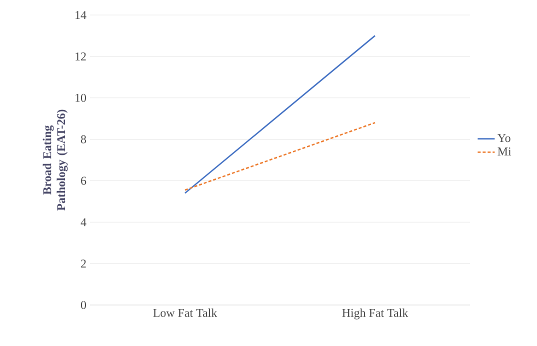 This screenshot has width=537, height=346. Describe the element at coordinates (83, 180) in the screenshot. I see `y-tick-label: 6` at that location.